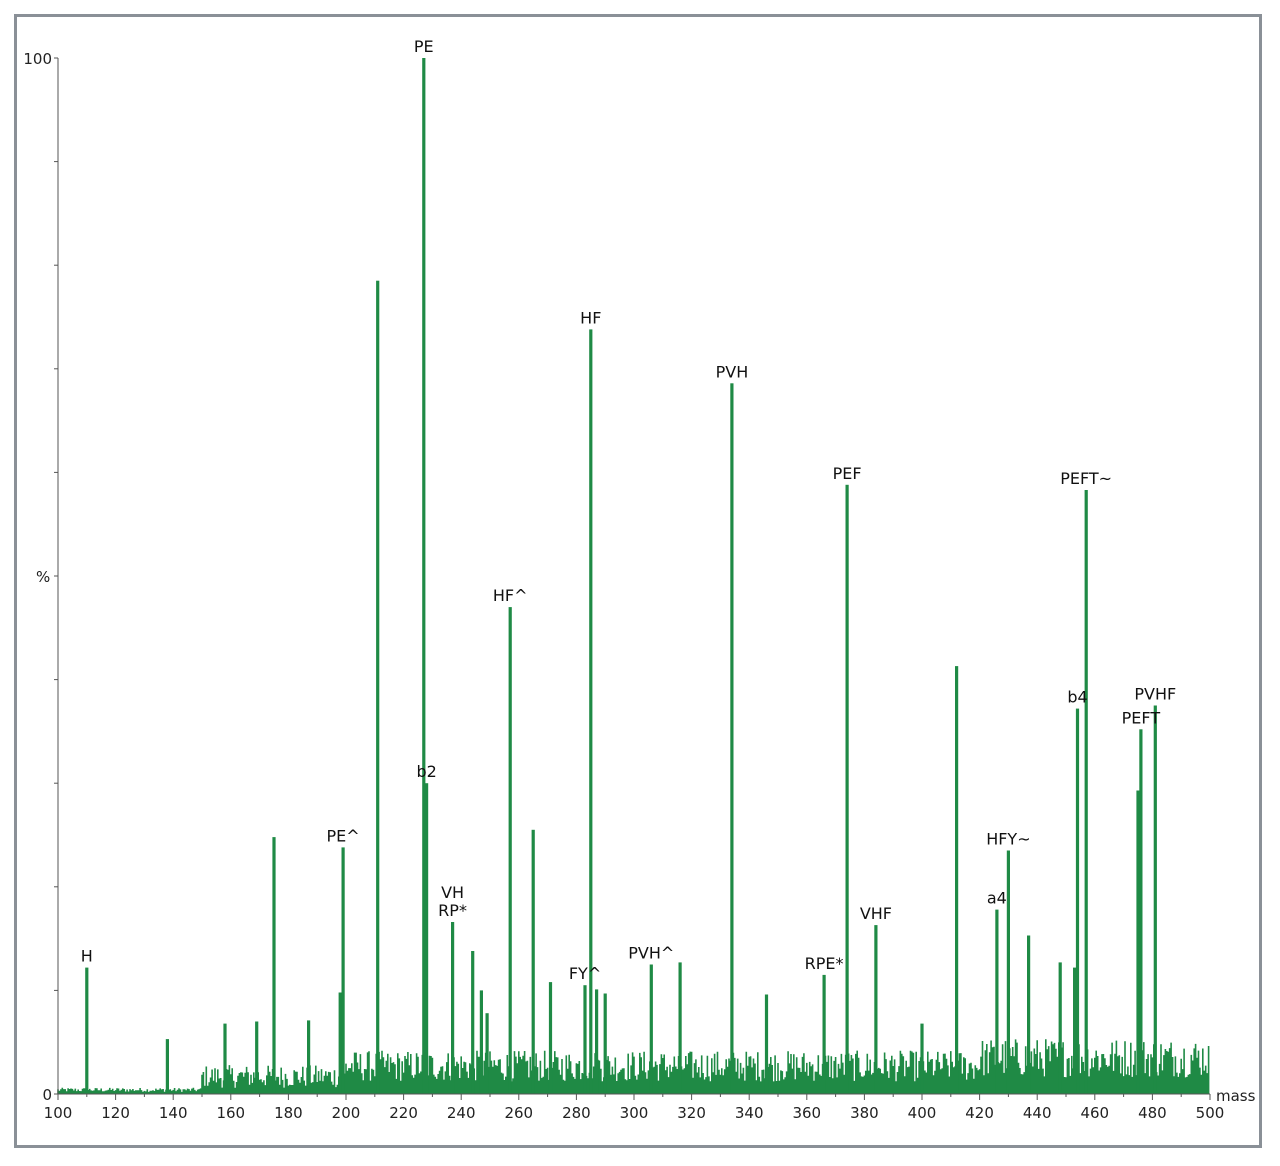 The width and height of the screenshot is (1280, 1166). I want to click on x-tick-label: 380, so click(864, 1113).